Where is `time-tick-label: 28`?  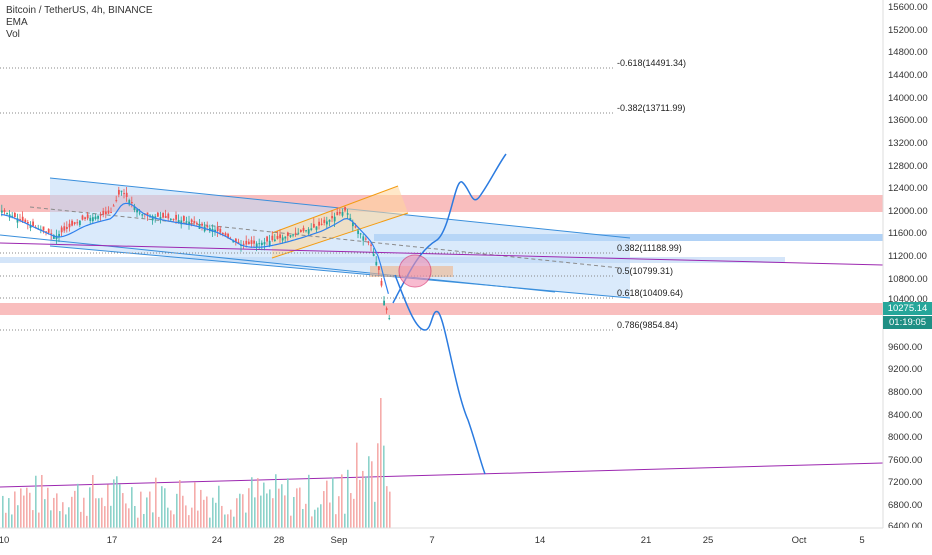 time-tick-label: 28 is located at coordinates (279, 540).